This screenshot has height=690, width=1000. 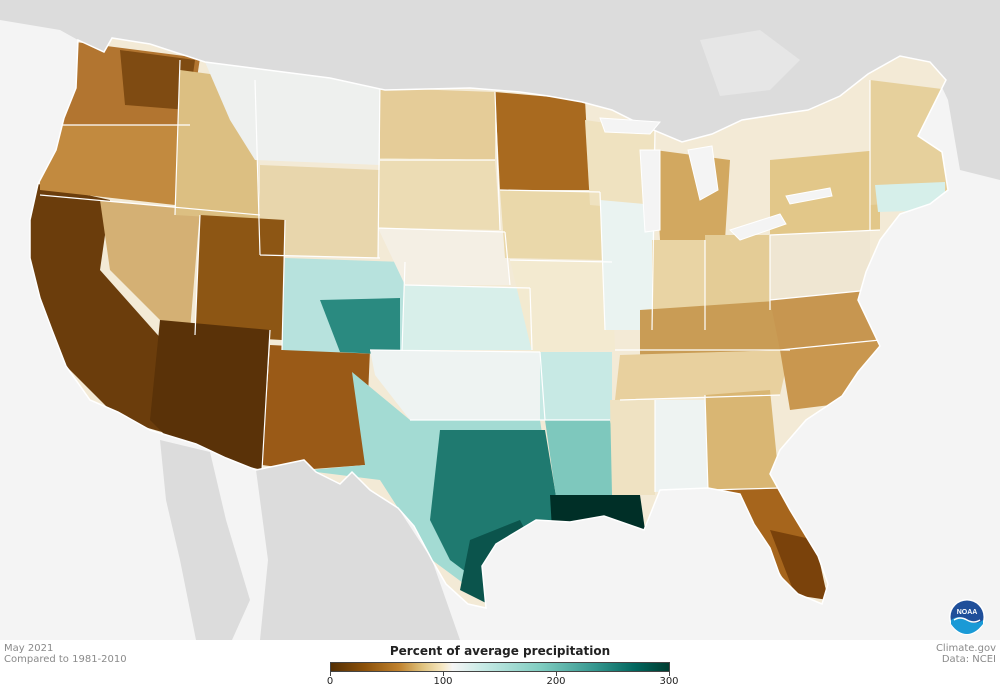 I want to click on region-california, so click(x=110, y=310).